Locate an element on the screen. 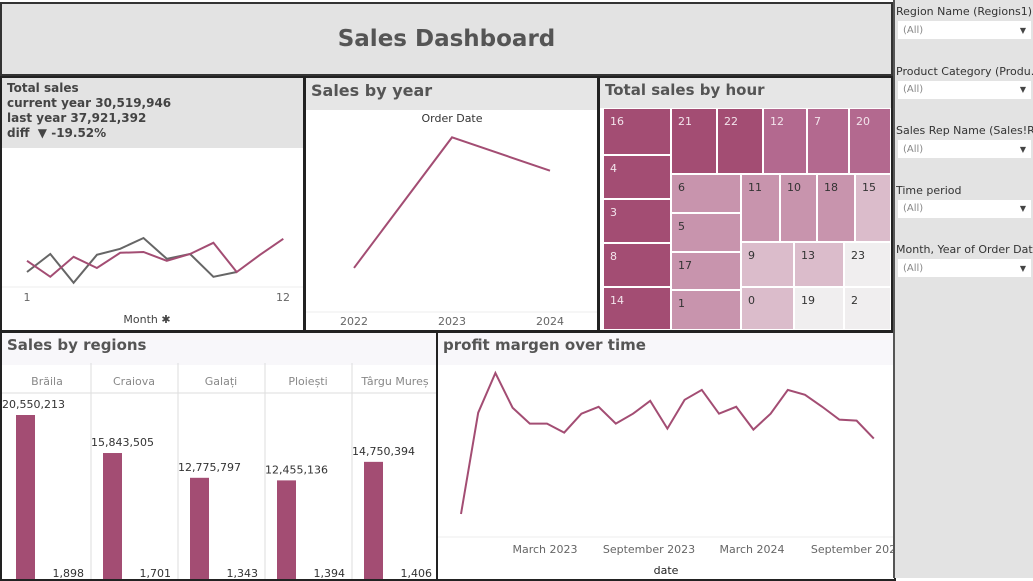 This screenshot has width=1033, height=581. treemap: 16 4 3 8 14 21 22 12 7 20 6 5 17 1 11 10 18 15 9 13 23 0 19 2 is located at coordinates (745, 204).